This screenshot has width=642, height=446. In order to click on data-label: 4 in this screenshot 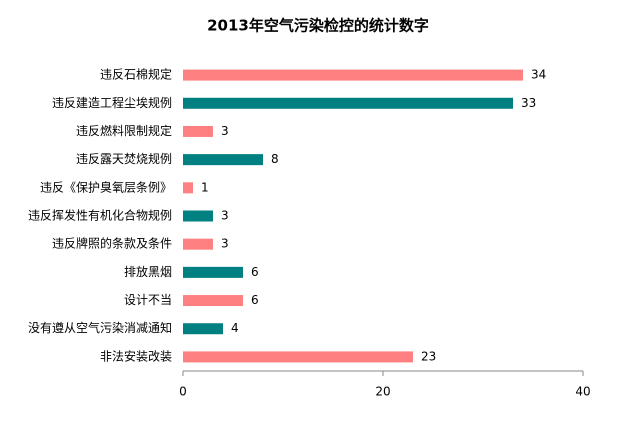, I will do `click(235, 328)`.